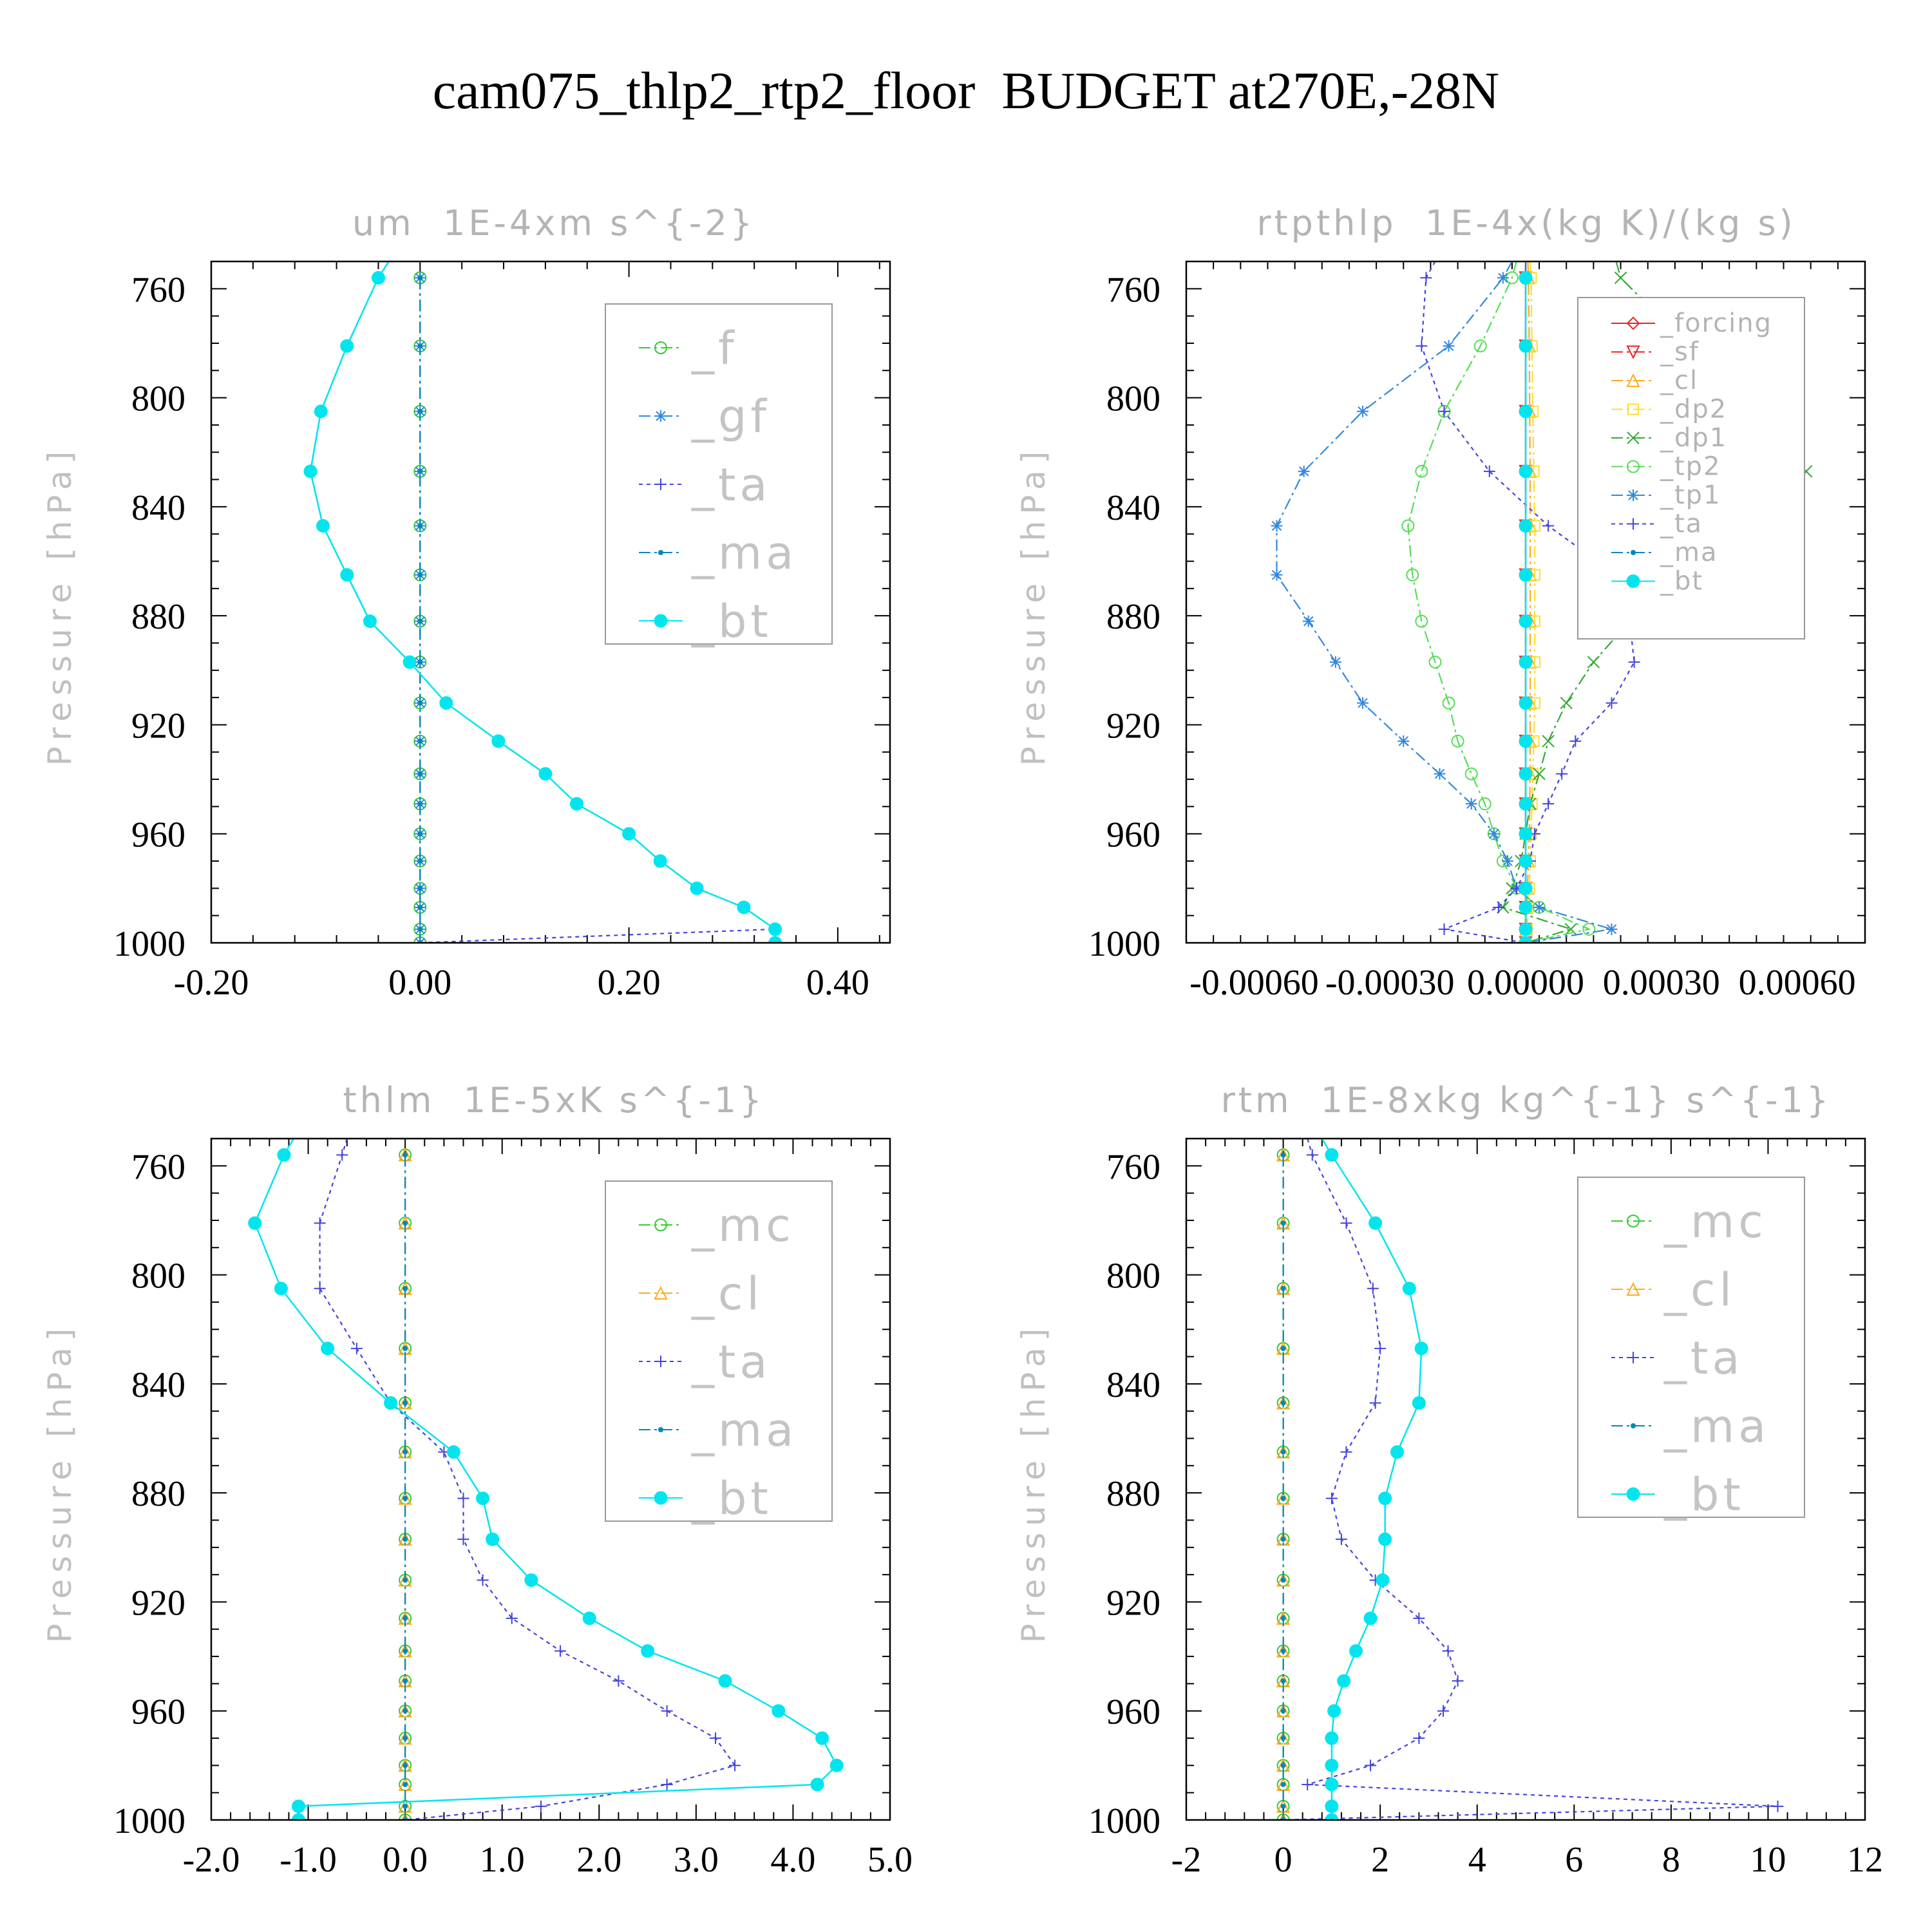 The width and height of the screenshot is (1932, 1932). Describe the element at coordinates (419, 983) in the screenshot. I see `x-tick-label: 0.00` at that location.